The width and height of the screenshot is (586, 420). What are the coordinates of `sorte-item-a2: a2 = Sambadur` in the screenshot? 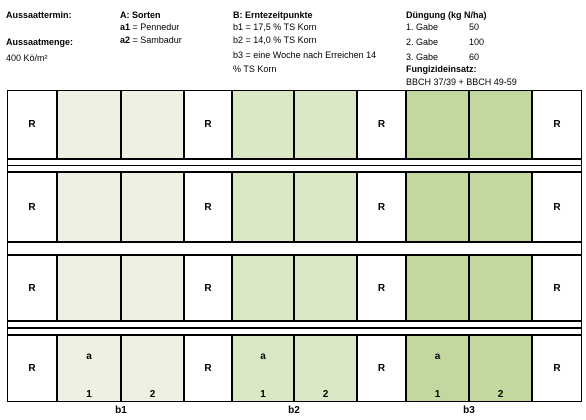 It's located at (151, 40).